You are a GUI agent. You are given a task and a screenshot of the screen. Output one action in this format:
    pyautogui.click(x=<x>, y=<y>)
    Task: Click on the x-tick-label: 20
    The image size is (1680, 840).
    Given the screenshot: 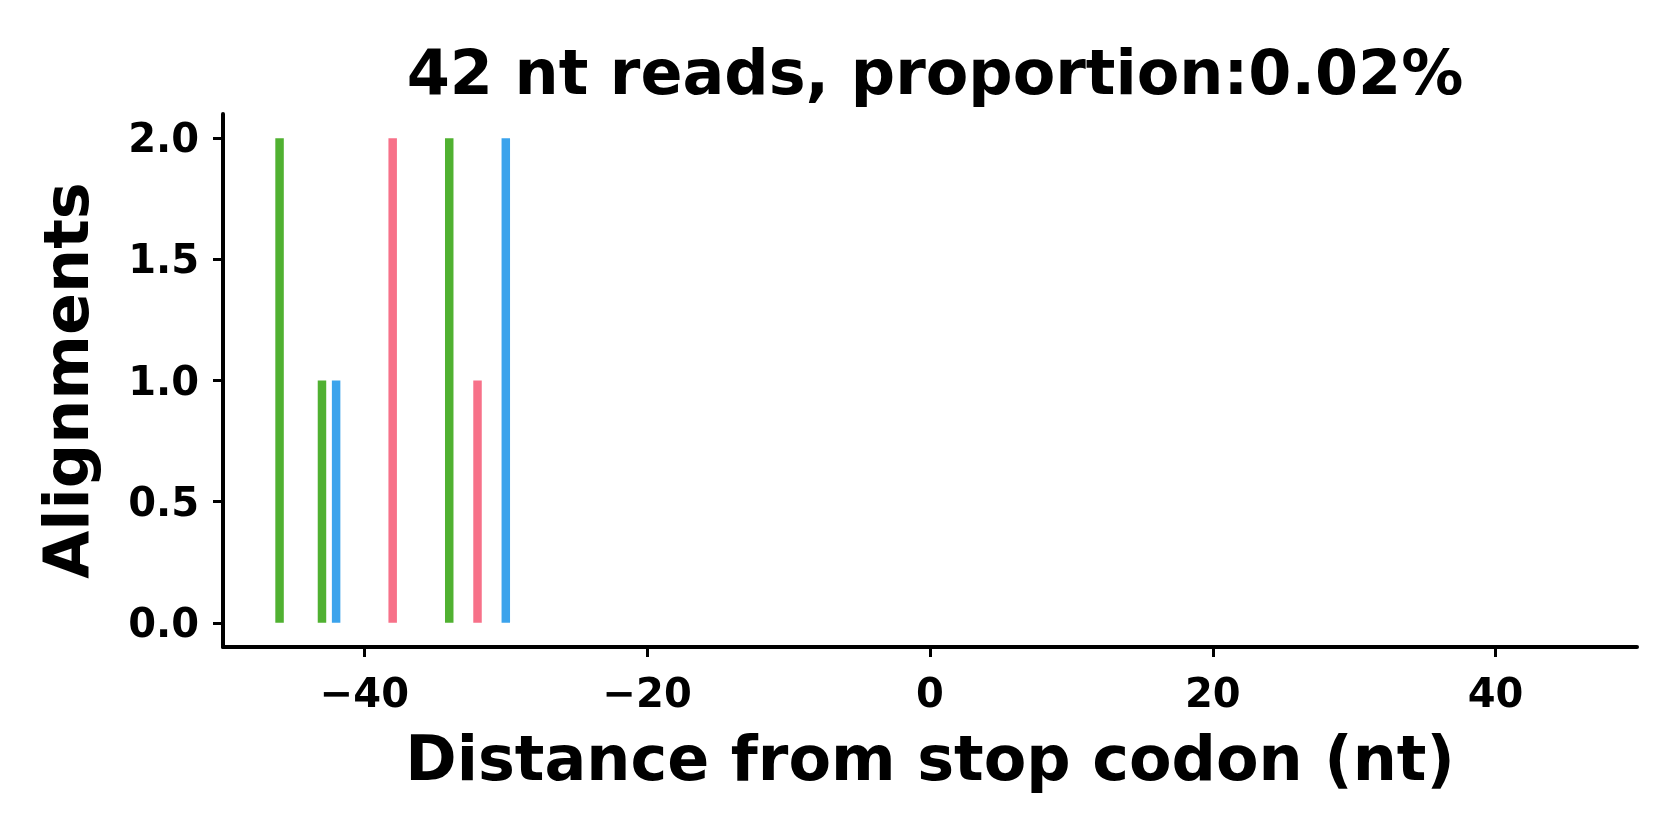 What is the action you would take?
    pyautogui.click(x=1212, y=693)
    